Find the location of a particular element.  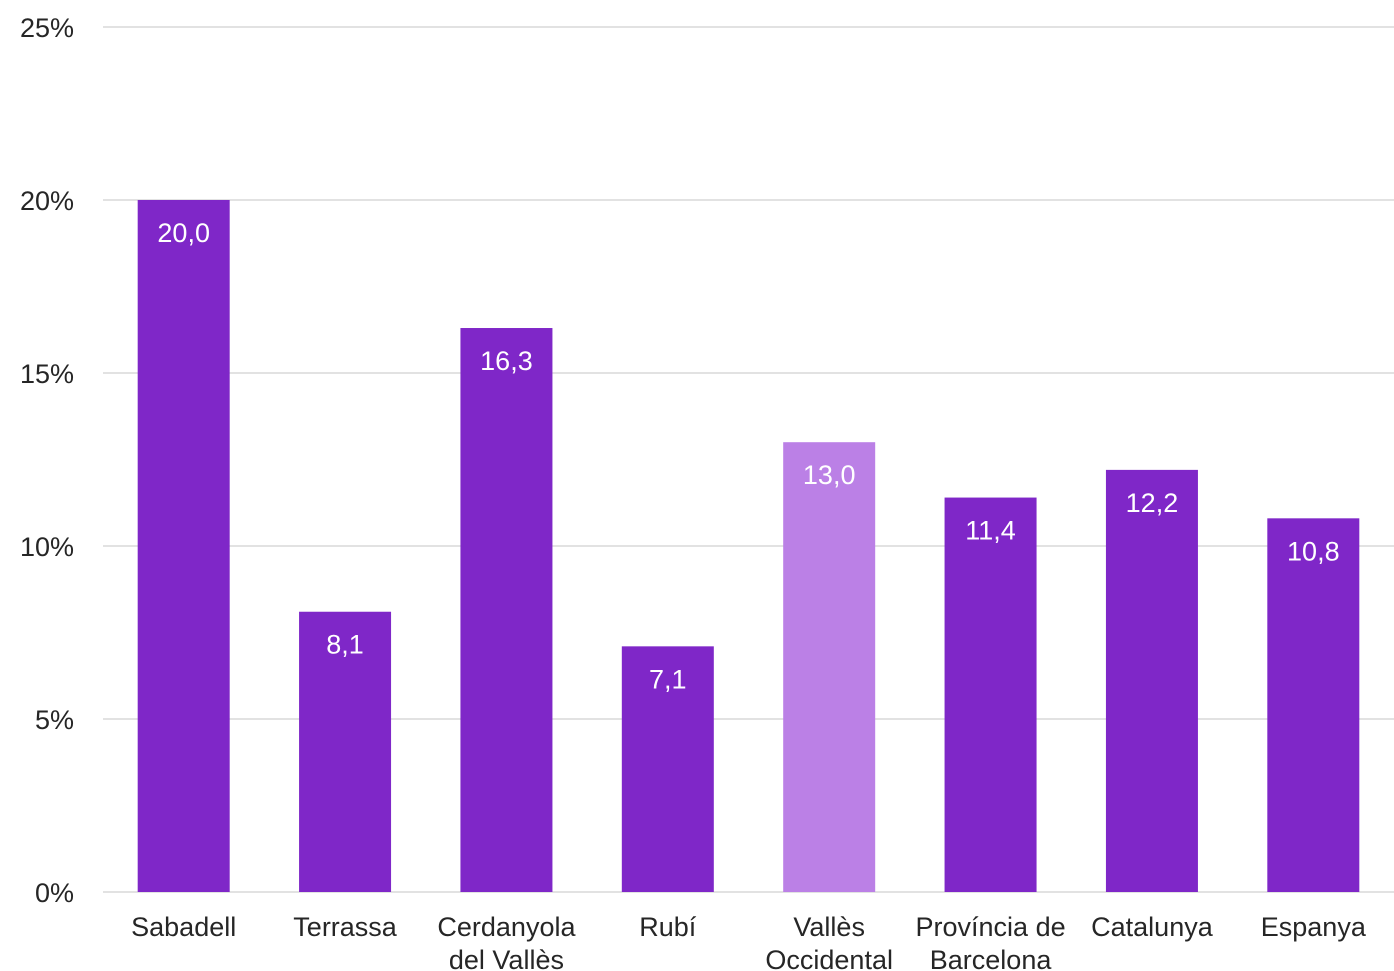

x-tick-label: Terrassa is located at coordinates (345, 927).